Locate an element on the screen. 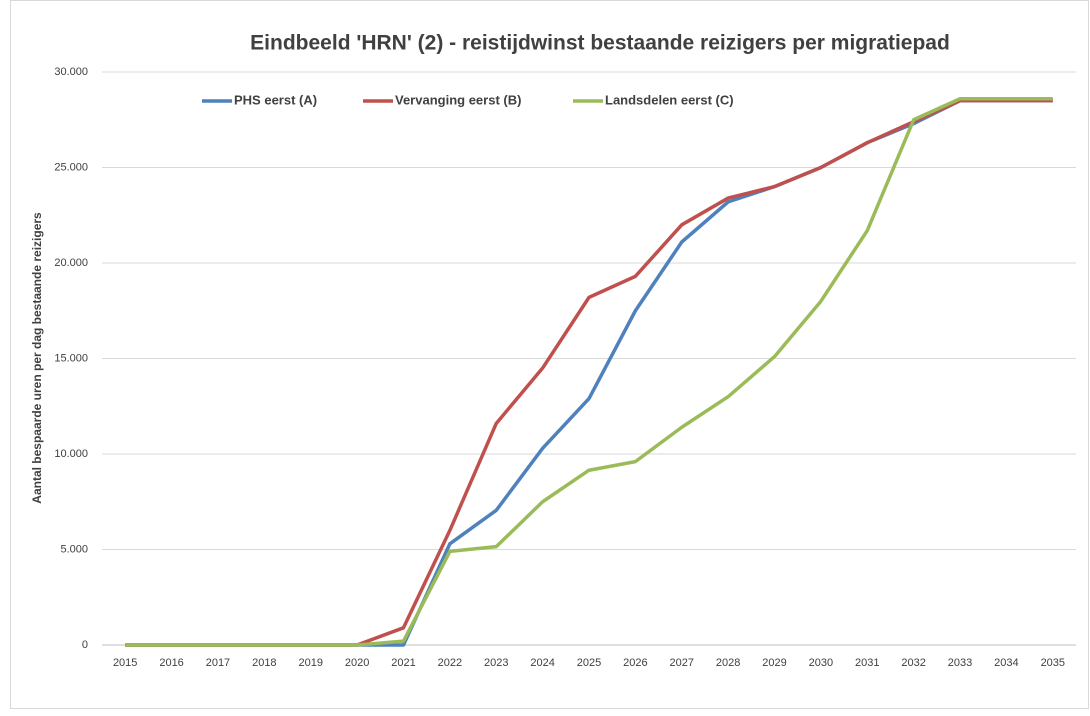  legend-label: Landsdelen eerst (C) is located at coordinates (669, 99).